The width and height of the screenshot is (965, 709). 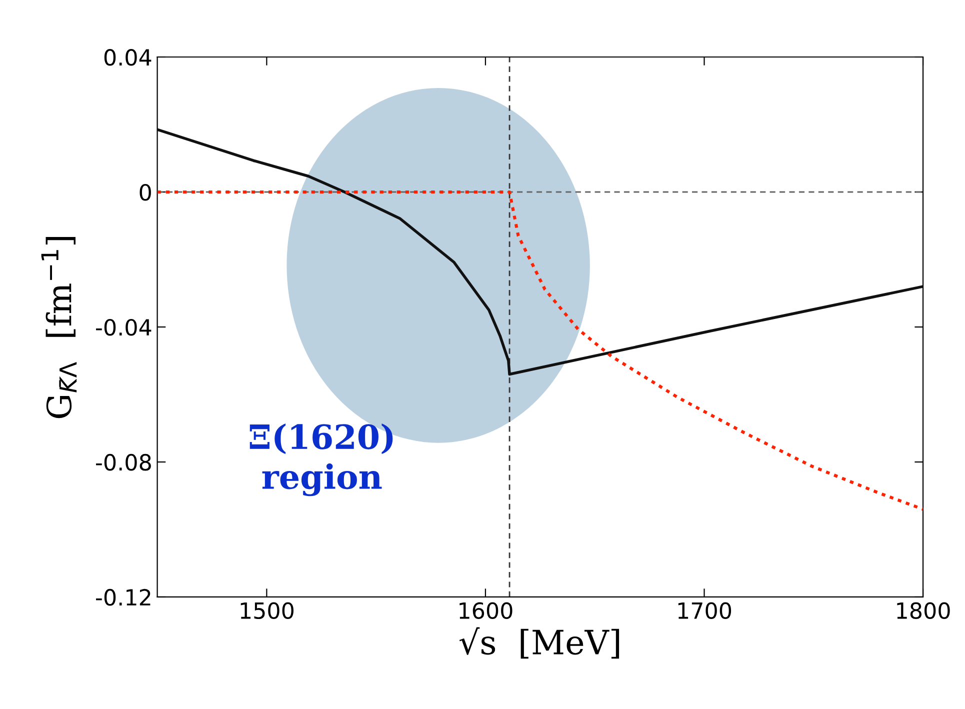 I want to click on y-tick-label: -0.12, so click(x=123, y=597).